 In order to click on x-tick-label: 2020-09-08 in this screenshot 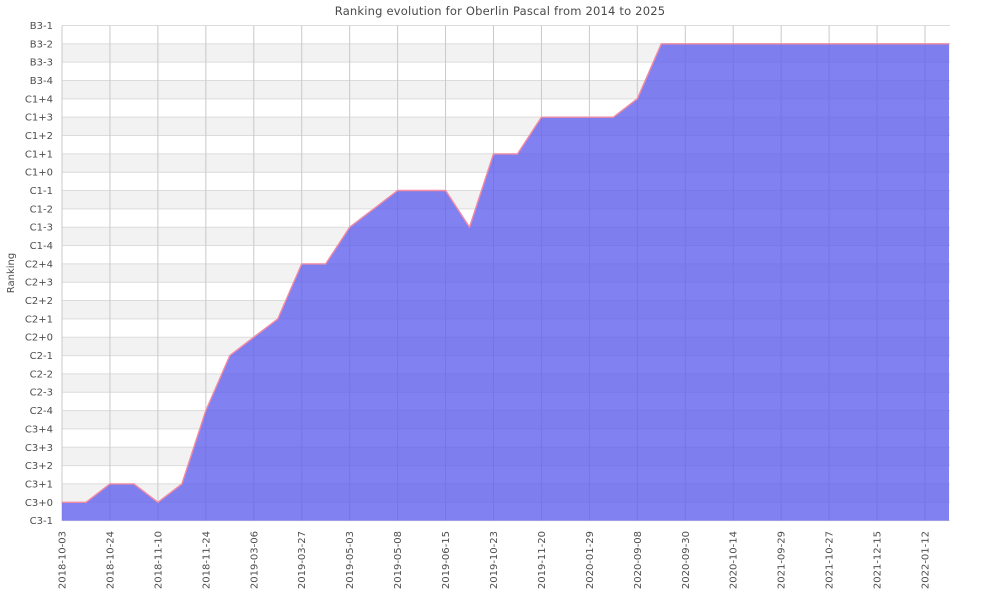, I will do `click(638, 560)`.